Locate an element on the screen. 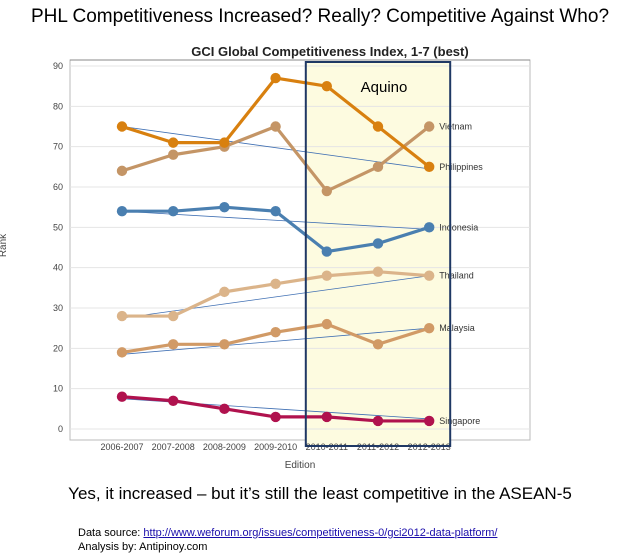 This screenshot has height=559, width=640. y-tick-label: 30 is located at coordinates (58, 308).